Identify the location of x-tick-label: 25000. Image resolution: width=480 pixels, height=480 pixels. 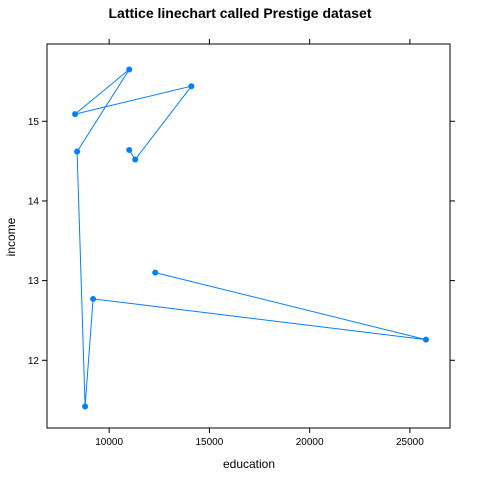
(410, 442).